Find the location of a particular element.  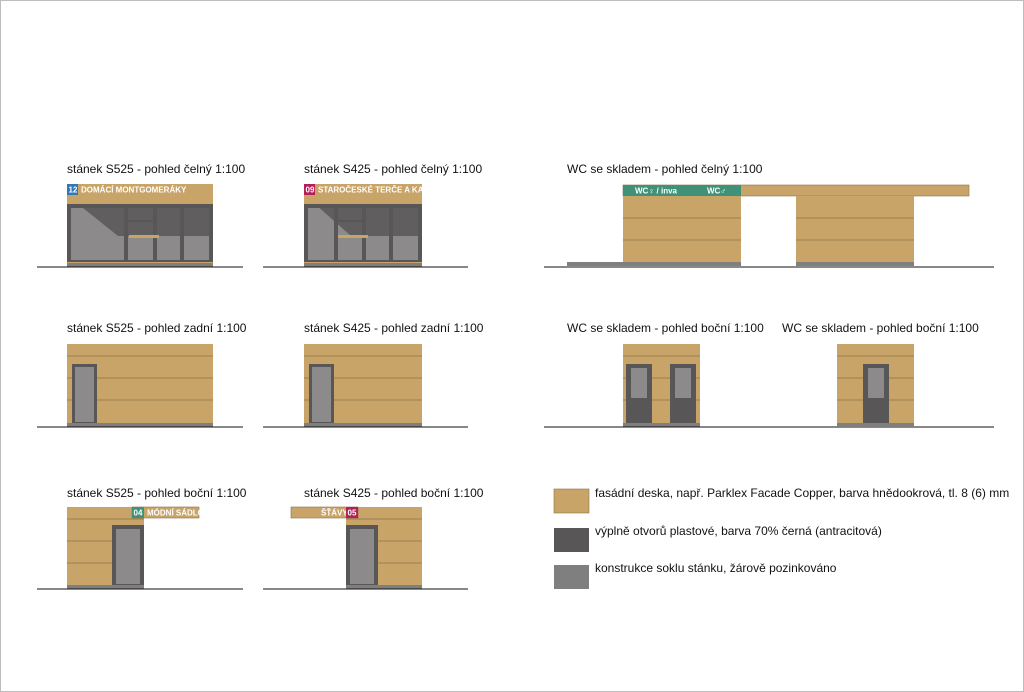

caption-wc-side-1: WC se skladem - pohled boční 1:100 is located at coordinates (665, 328).